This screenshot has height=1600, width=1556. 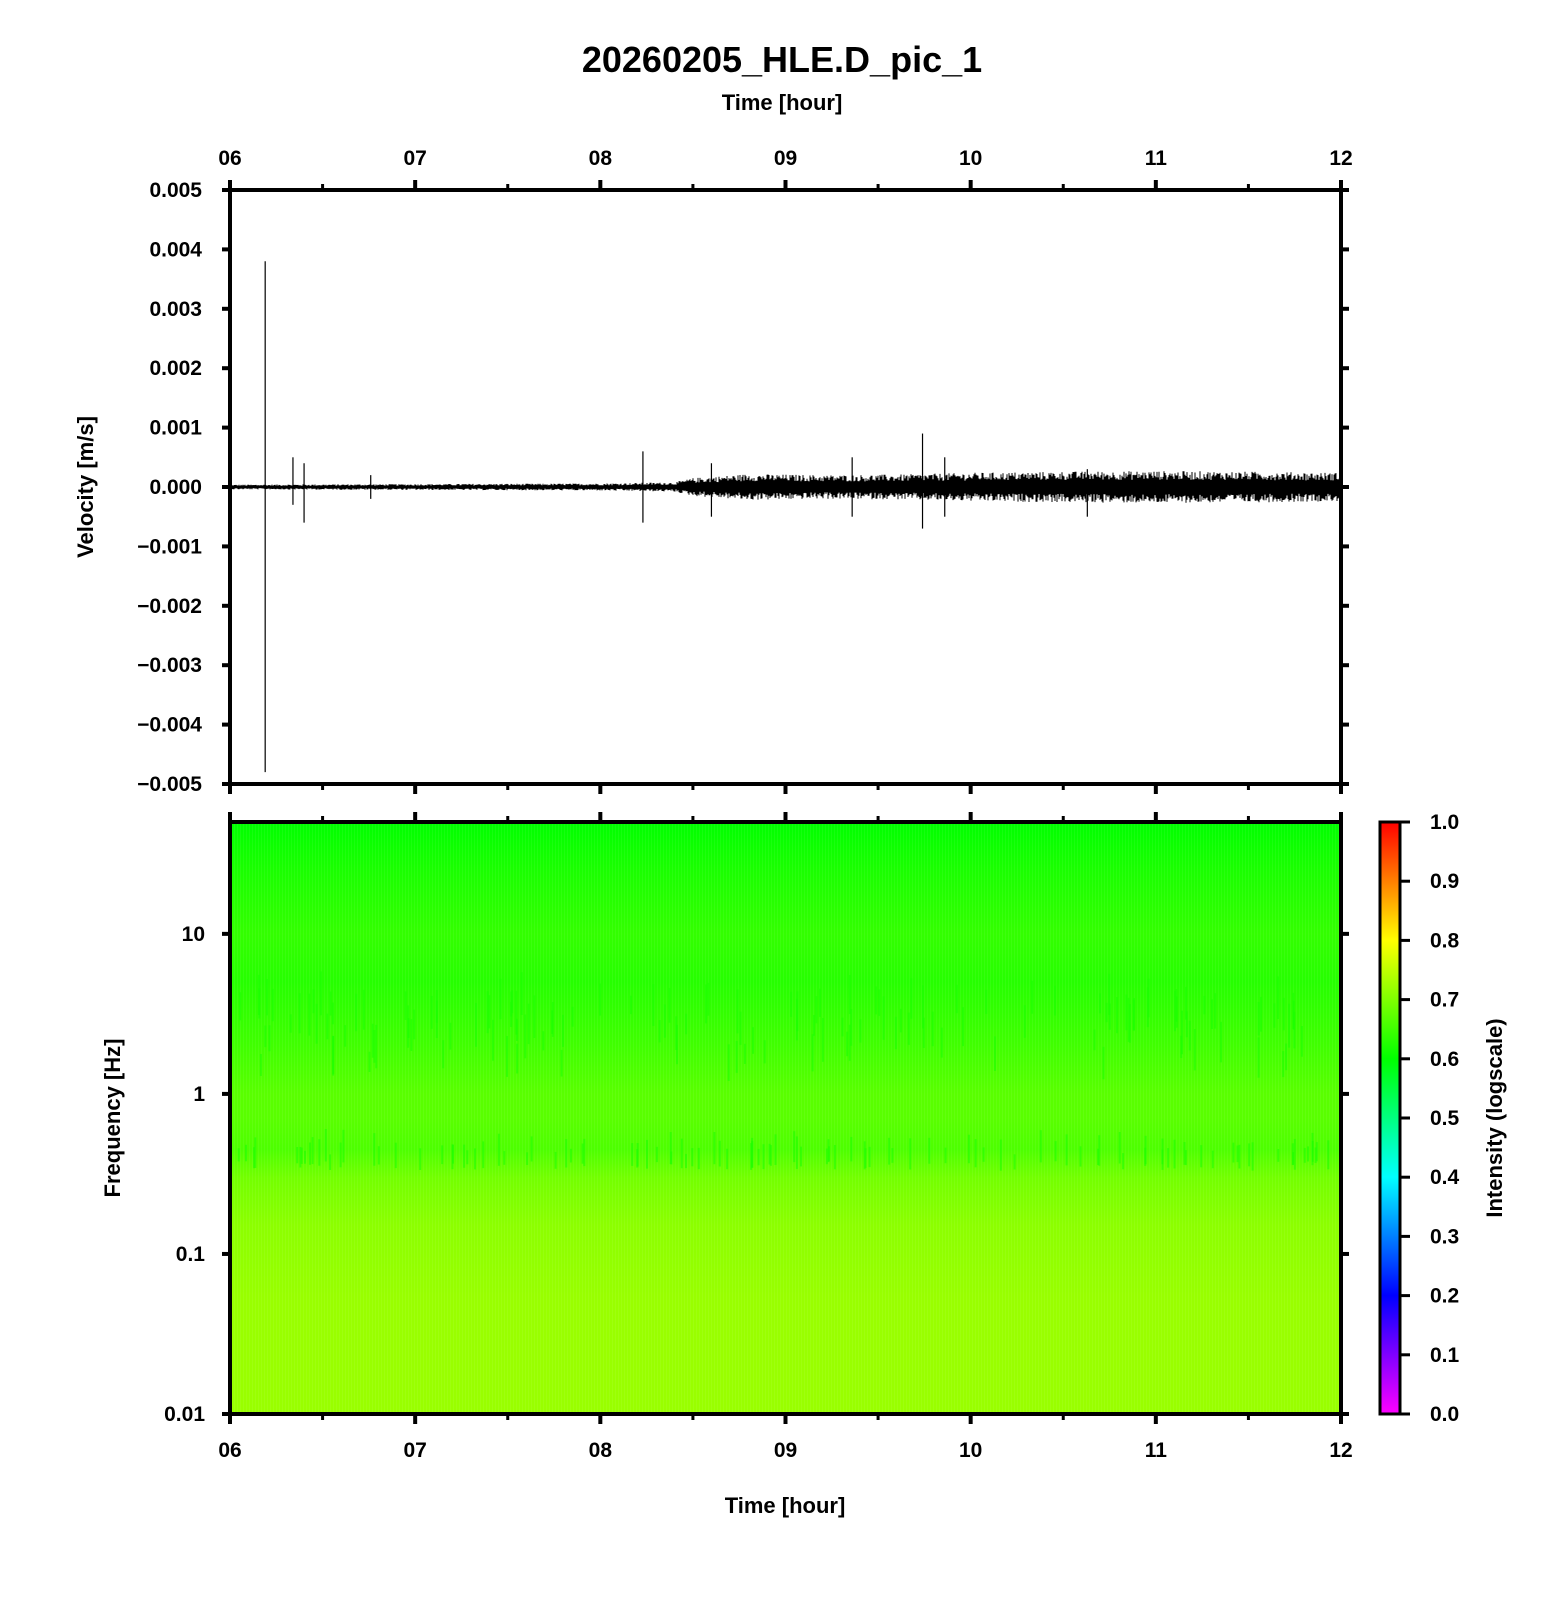 What do you see at coordinates (1444, 881) in the screenshot?
I see `colorbar-tick-label: 0.9` at bounding box center [1444, 881].